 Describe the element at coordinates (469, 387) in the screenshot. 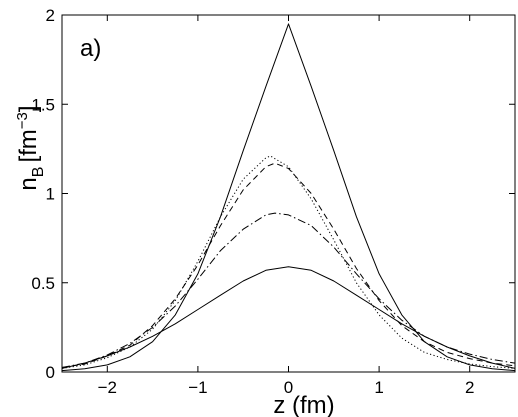

I see `x-tick-label: 2` at that location.